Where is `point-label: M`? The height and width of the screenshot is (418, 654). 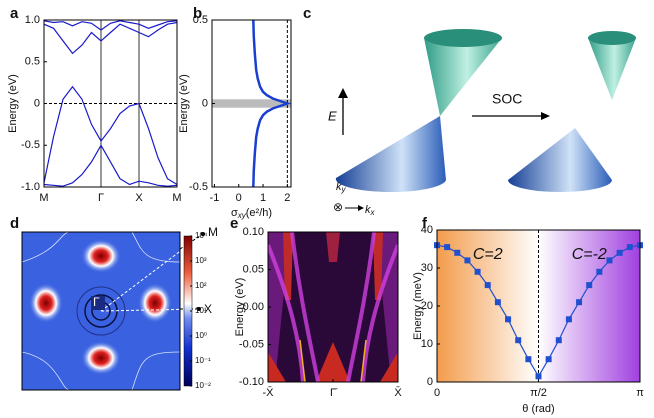
point-label: M is located at coordinates (213, 232).